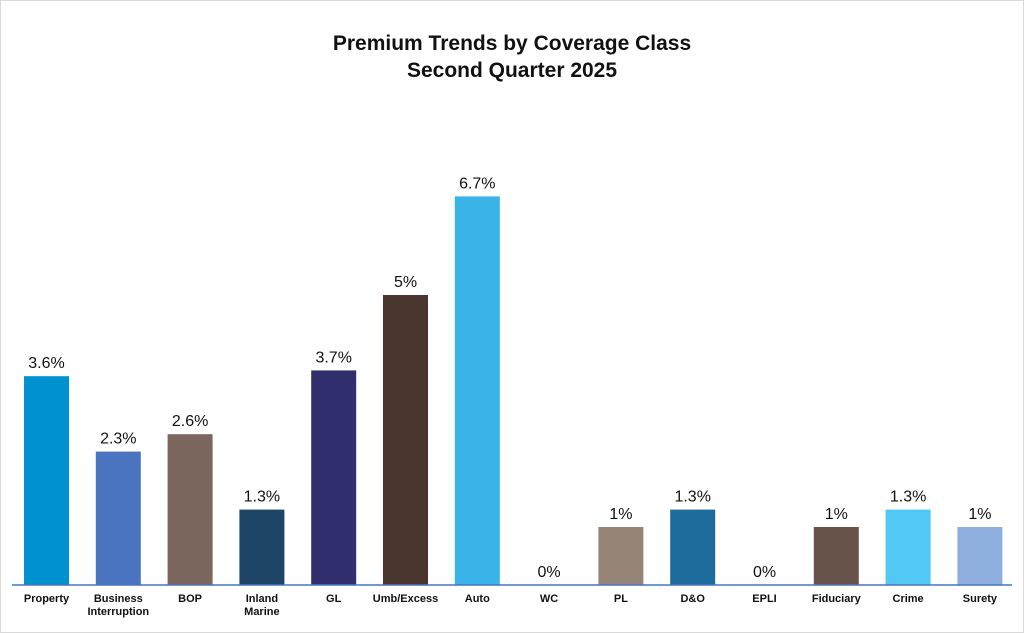 The image size is (1024, 633). I want to click on data-label-1: 2.3%, so click(118, 439).